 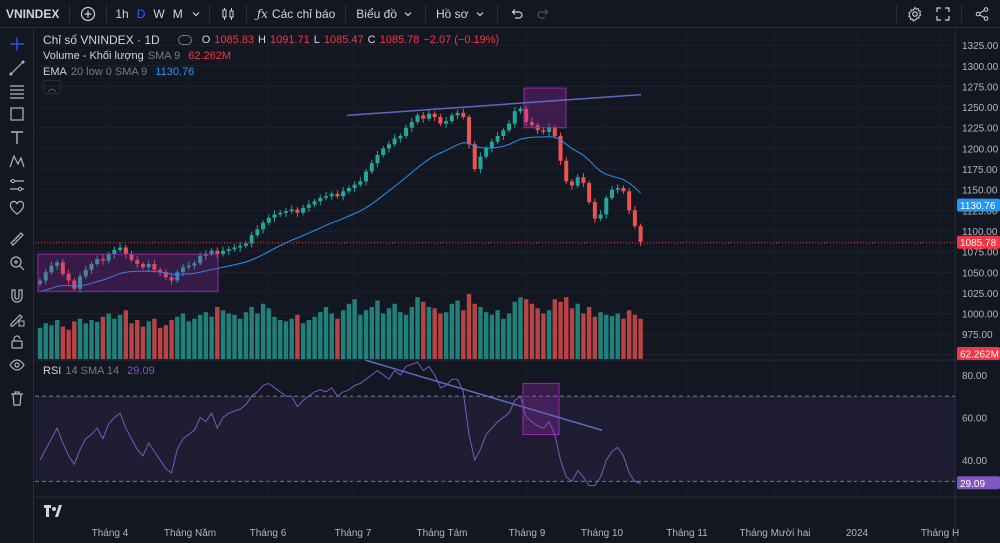 I want to click on remove-drawings-tool, so click(x=17, y=398).